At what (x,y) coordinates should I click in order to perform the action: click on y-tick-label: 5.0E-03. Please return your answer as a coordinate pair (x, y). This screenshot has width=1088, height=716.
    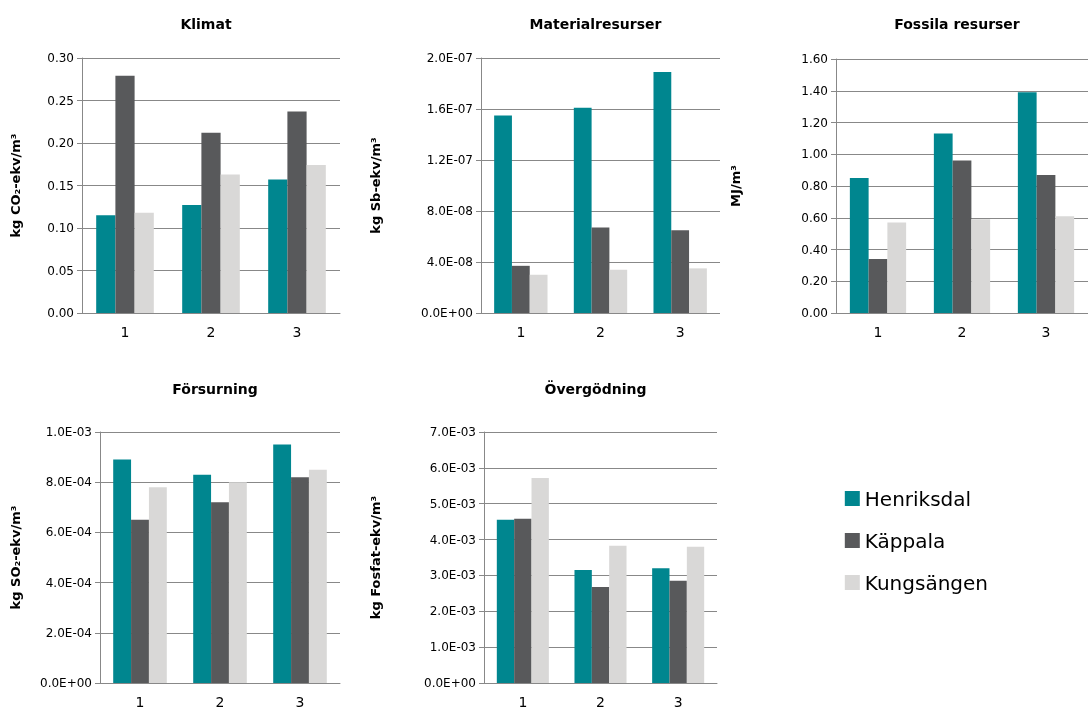
    Looking at the image, I should click on (452, 503).